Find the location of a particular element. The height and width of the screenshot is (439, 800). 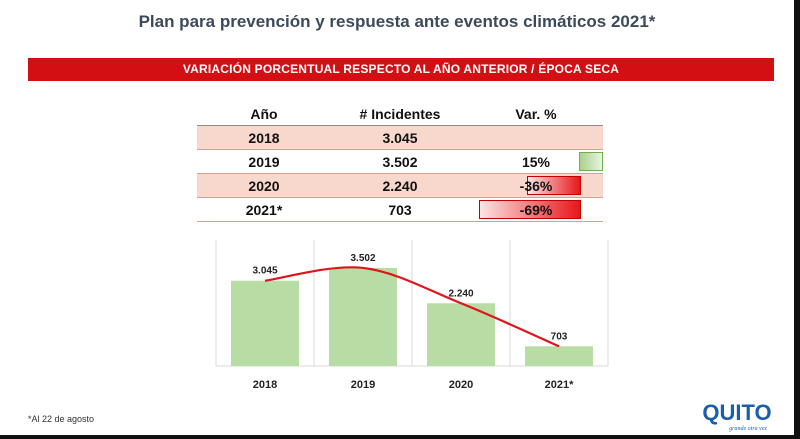

variation-value: -36% is located at coordinates (536, 185).